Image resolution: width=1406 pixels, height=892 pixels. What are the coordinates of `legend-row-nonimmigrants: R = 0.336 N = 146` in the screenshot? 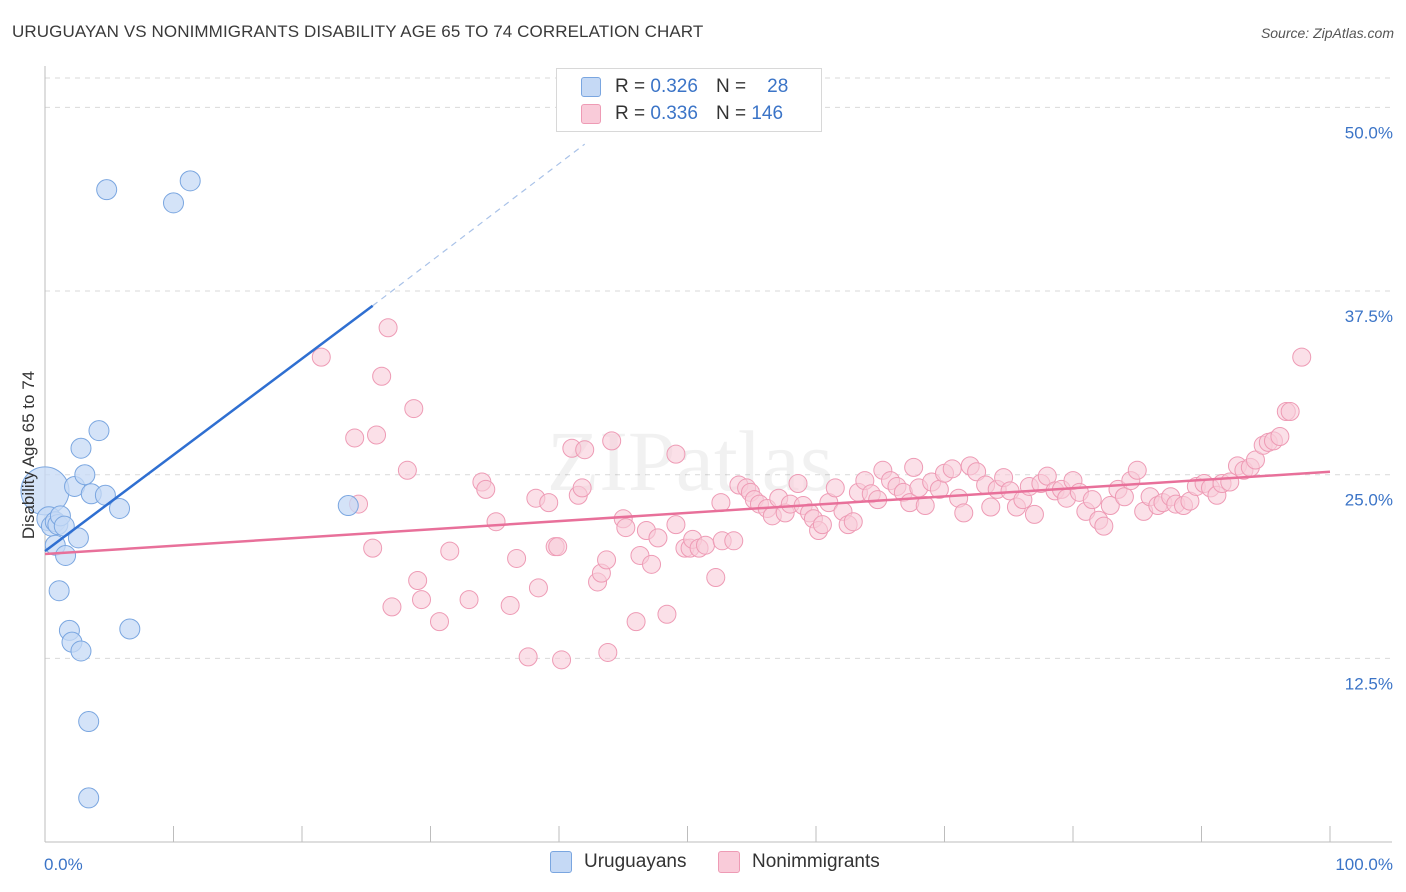 It's located at (682, 114).